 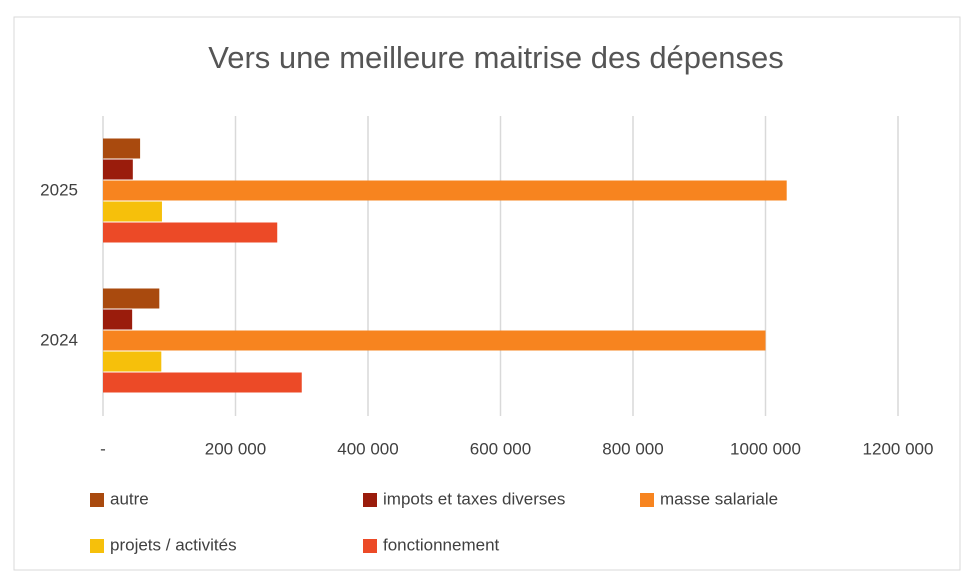 I want to click on x-tick-label: 800 000, so click(x=632, y=448).